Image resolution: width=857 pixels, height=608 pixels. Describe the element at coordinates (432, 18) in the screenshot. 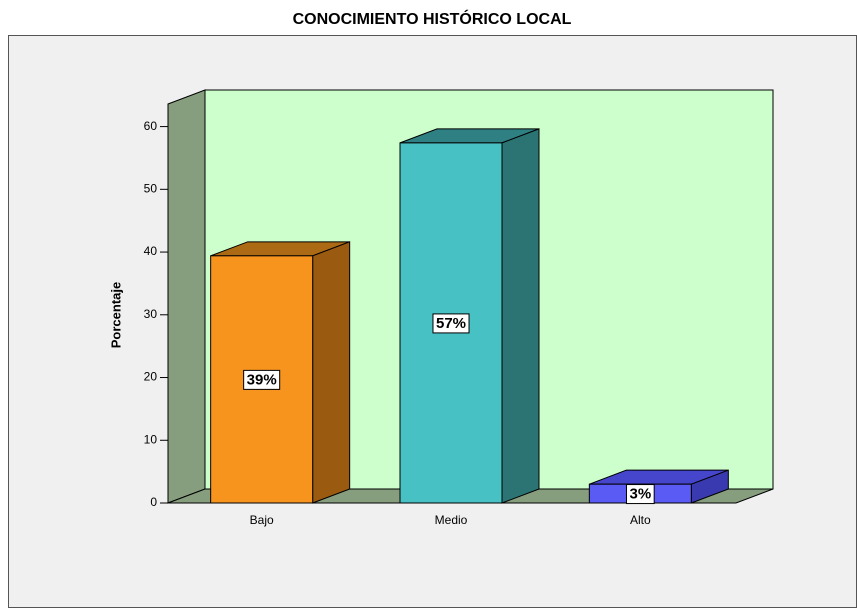

I see `chart-title: CONOCIMIENTO HISTÓRICO LOCAL` at that location.